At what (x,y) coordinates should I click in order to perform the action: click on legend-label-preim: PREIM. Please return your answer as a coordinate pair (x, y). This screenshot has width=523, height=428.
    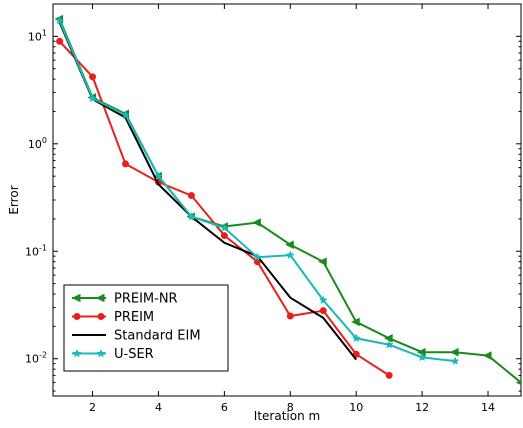
    Looking at the image, I should click on (134, 317).